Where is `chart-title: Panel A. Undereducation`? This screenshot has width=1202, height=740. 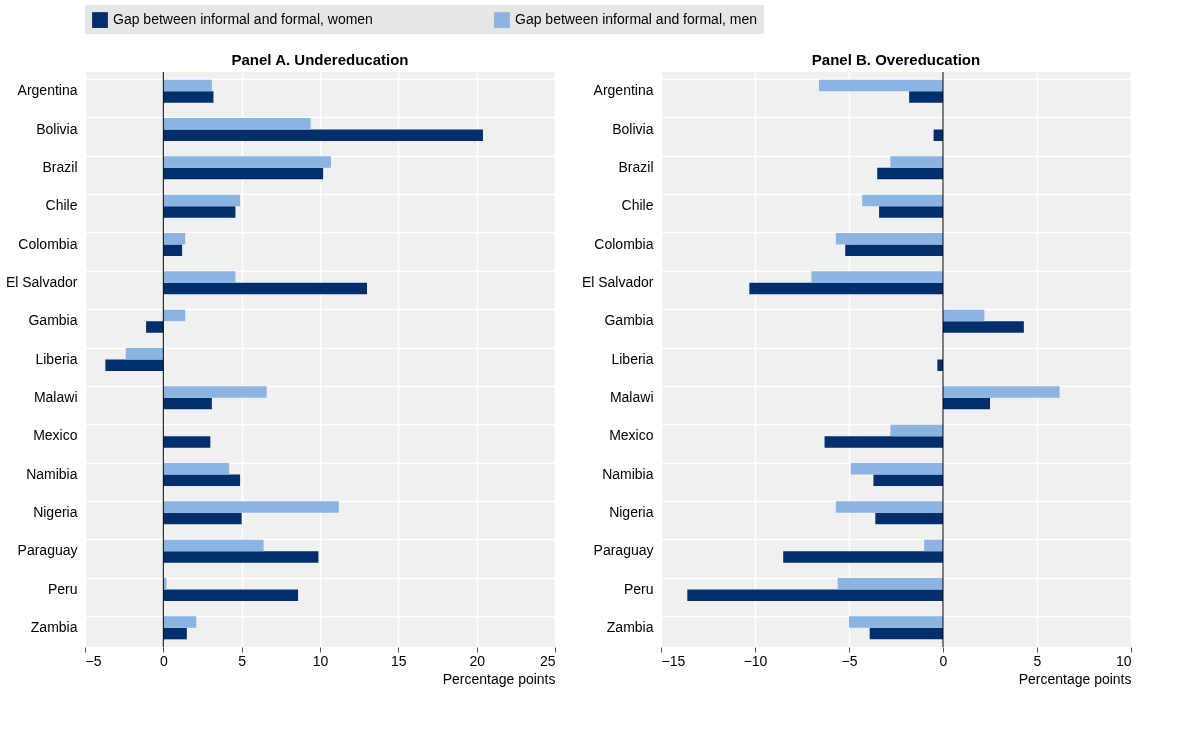 chart-title: Panel A. Undereducation is located at coordinates (320, 59).